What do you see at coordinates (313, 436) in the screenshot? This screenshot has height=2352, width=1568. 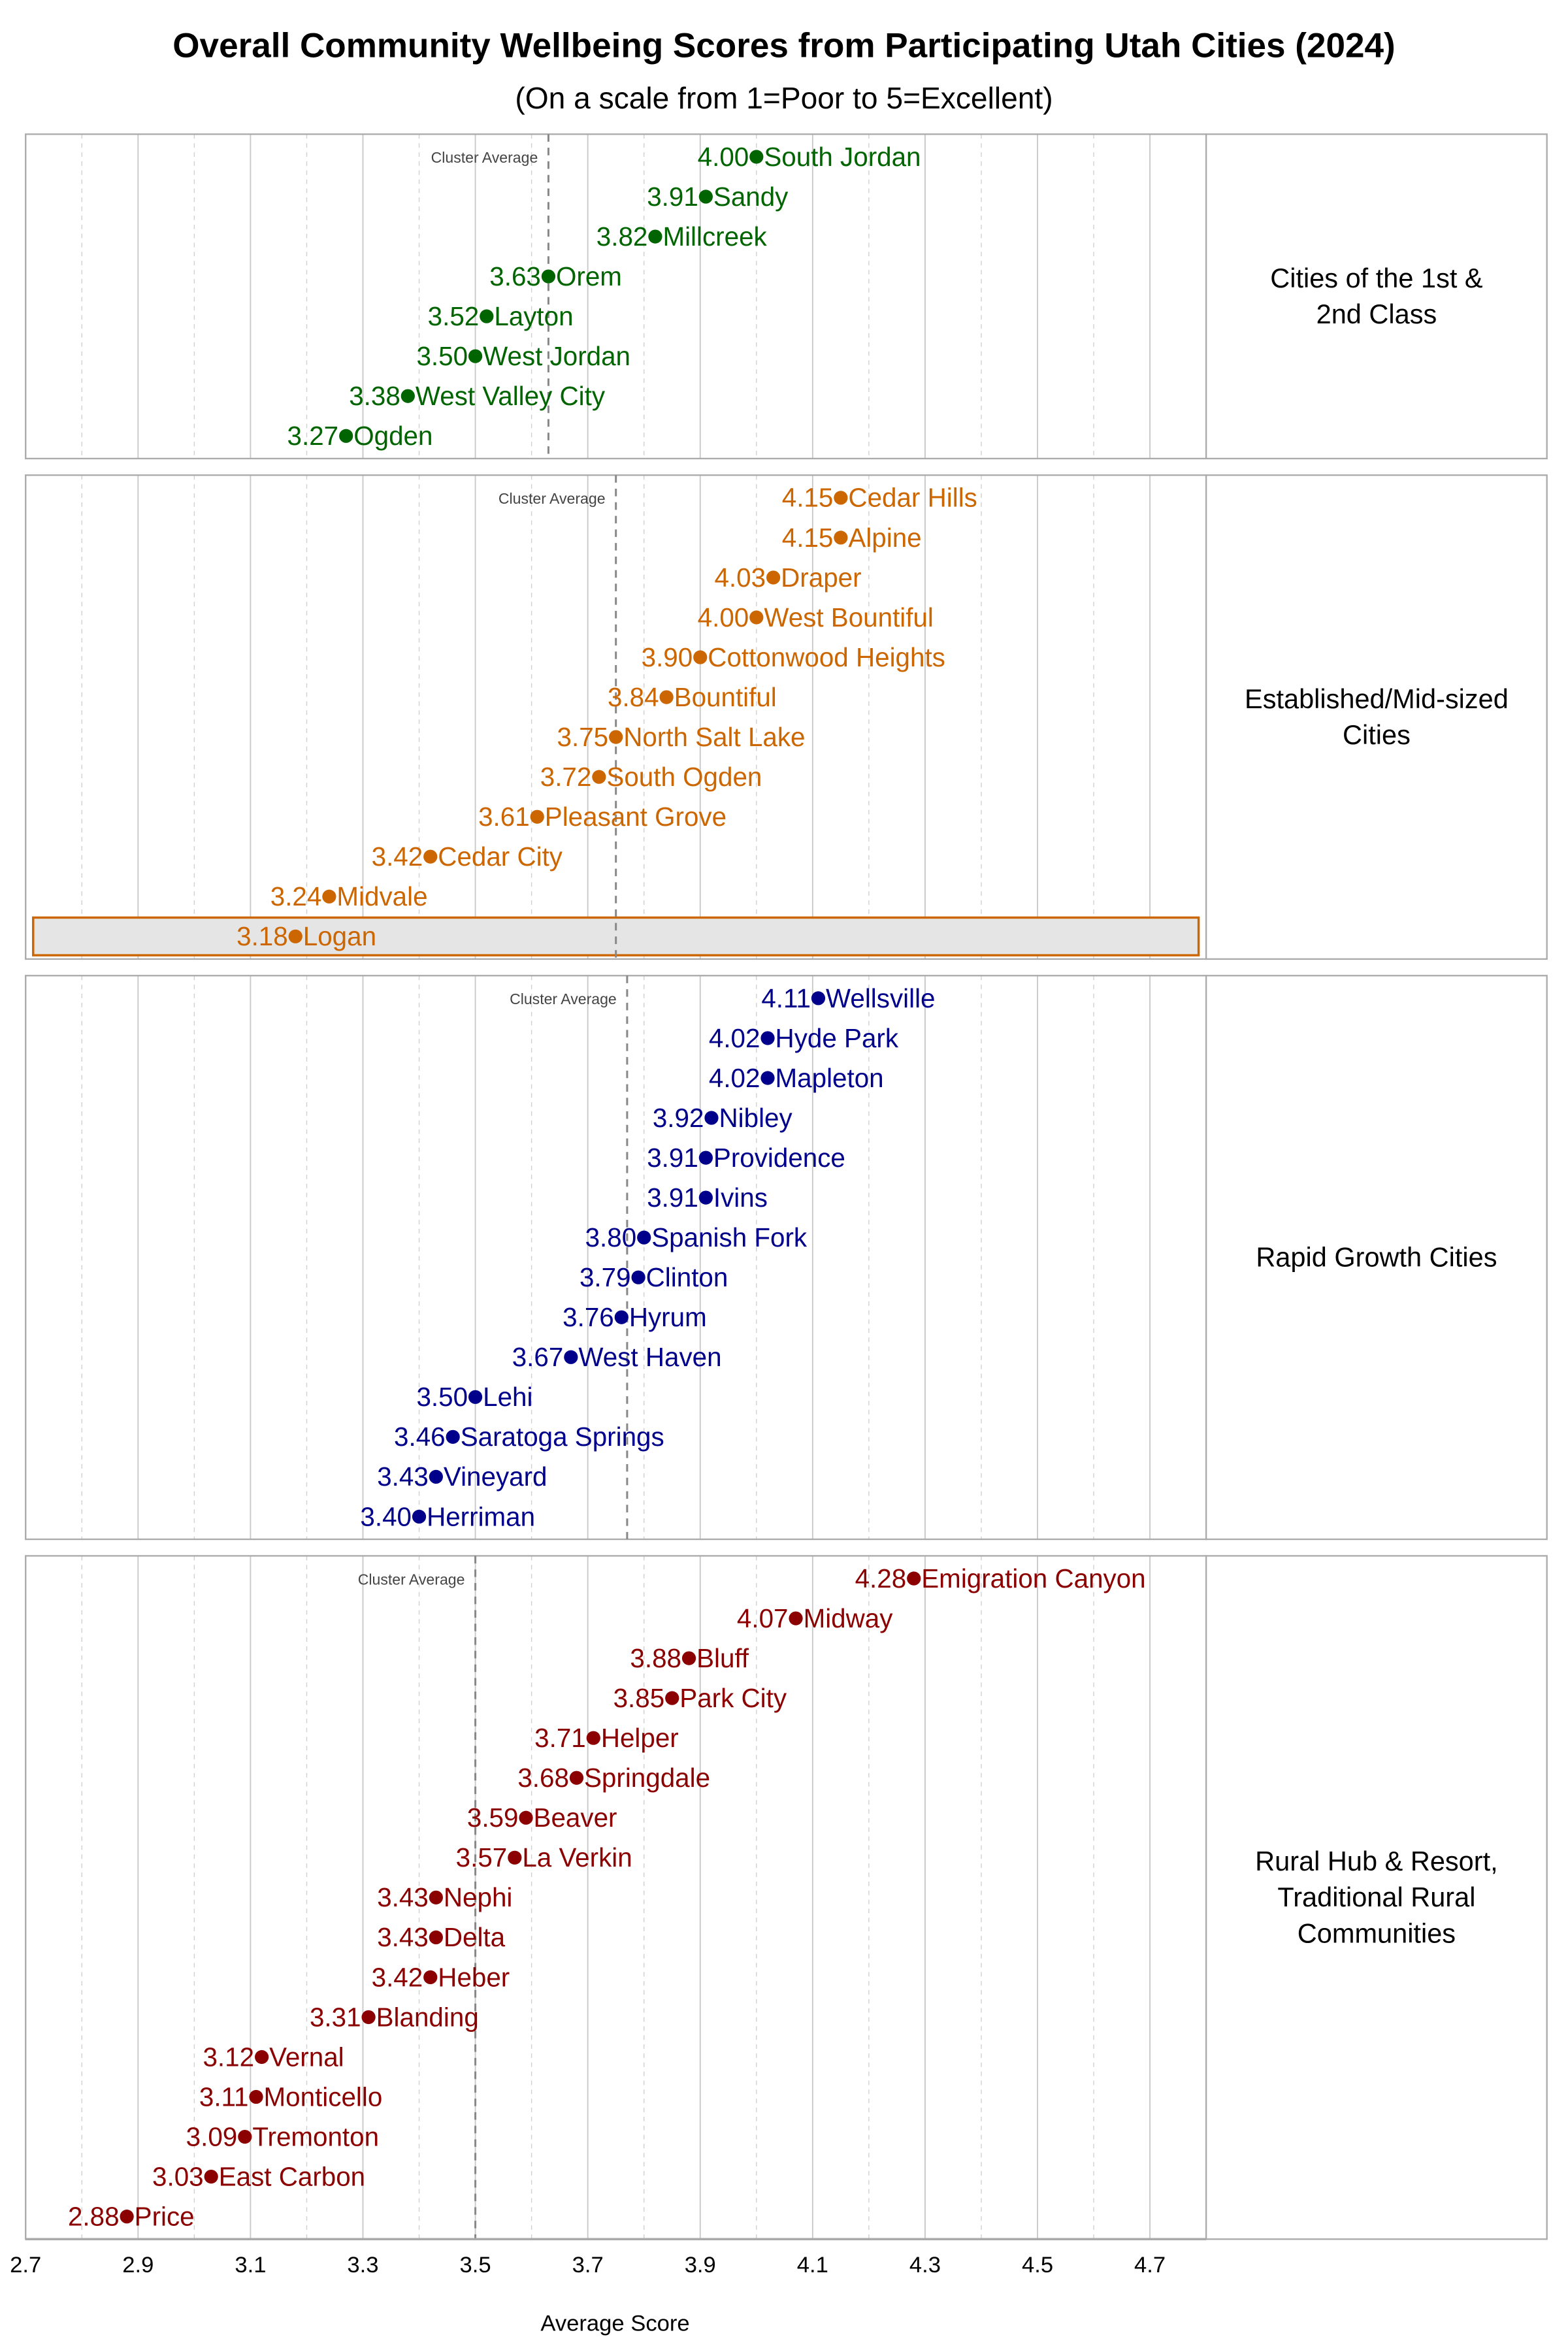 I see `value-label: 3.27` at bounding box center [313, 436].